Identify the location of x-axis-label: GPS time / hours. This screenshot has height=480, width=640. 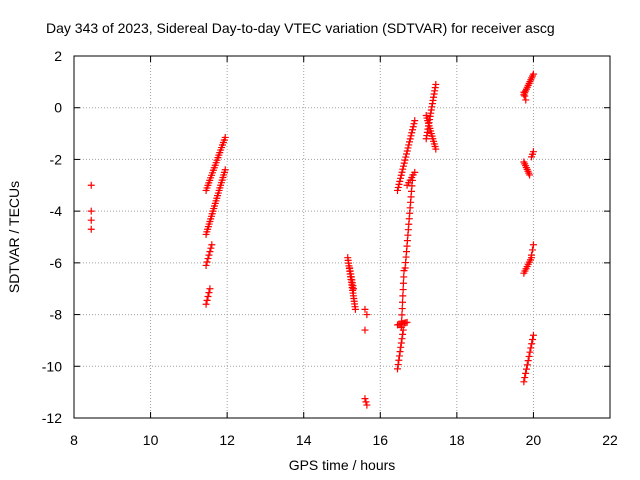
(342, 465).